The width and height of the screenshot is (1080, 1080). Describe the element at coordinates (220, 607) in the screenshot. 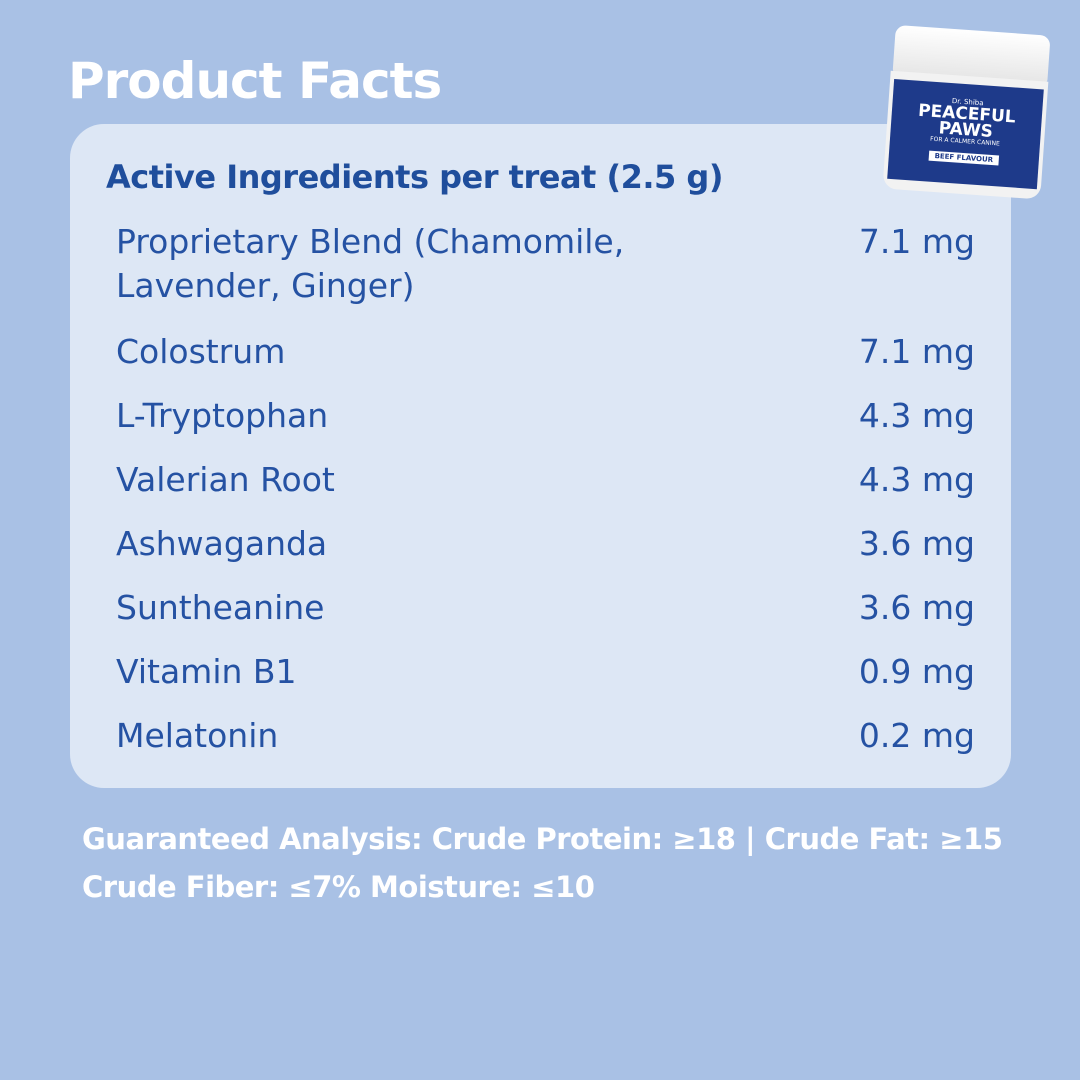

I see `ingredient-name: Suntheanine` at that location.